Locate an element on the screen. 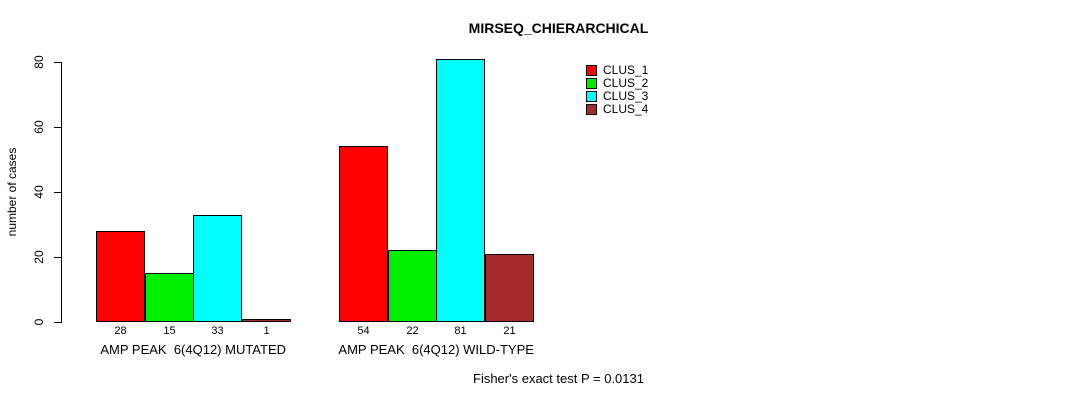 The image size is (1090, 400). bar-value-clus_1-group-0: 28 is located at coordinates (120, 331).